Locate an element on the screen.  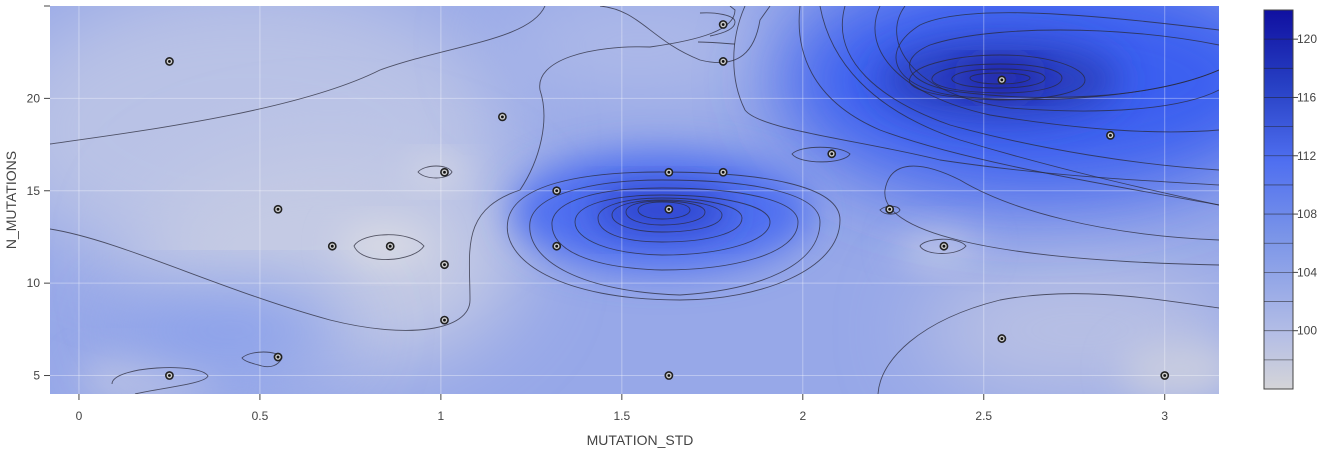
x-tick-label: 2 is located at coordinates (802, 416).